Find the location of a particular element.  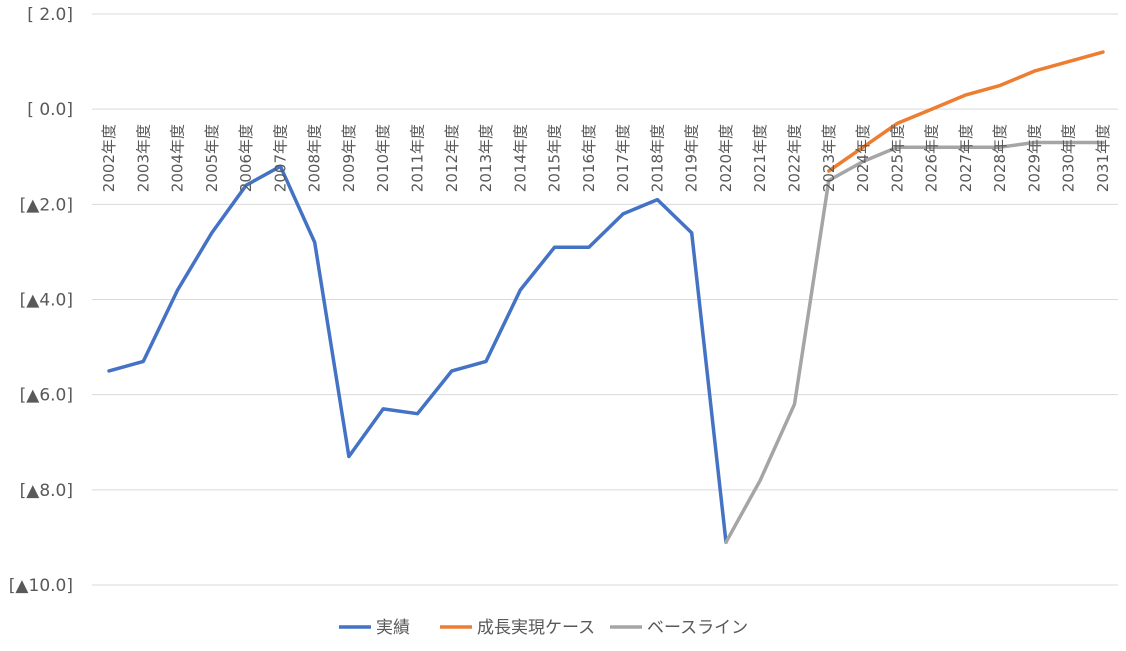

x-tick-label: 2007年度 is located at coordinates (280, 158).